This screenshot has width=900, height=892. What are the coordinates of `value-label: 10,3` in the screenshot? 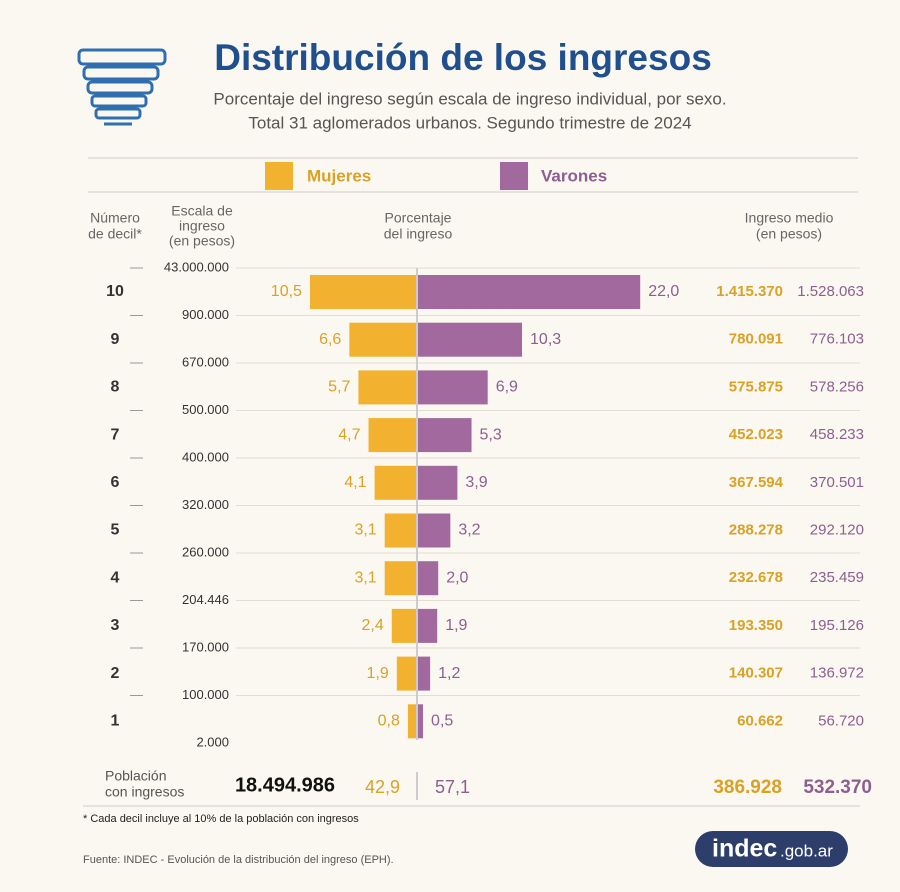 It's located at (545, 339).